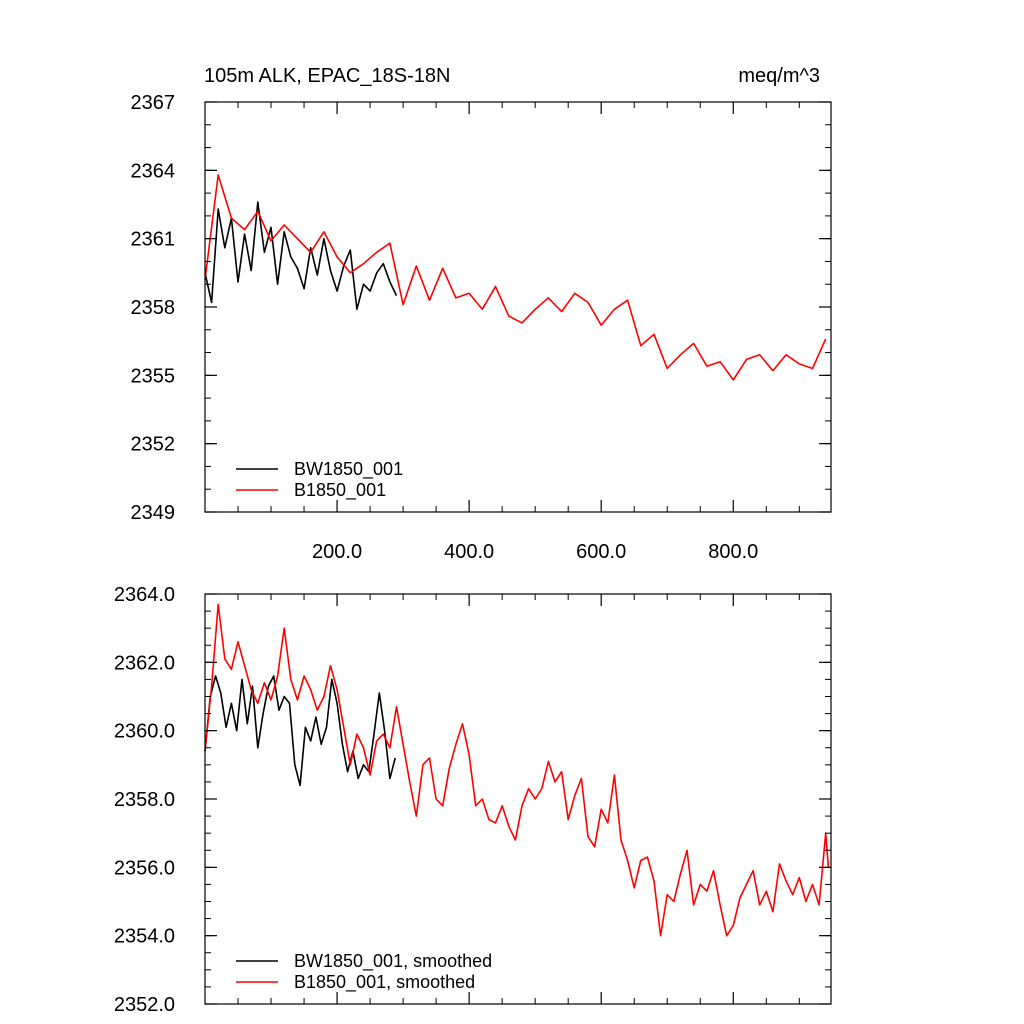  What do you see at coordinates (153, 171) in the screenshot?
I see `top-y-tick-label: 2364` at bounding box center [153, 171].